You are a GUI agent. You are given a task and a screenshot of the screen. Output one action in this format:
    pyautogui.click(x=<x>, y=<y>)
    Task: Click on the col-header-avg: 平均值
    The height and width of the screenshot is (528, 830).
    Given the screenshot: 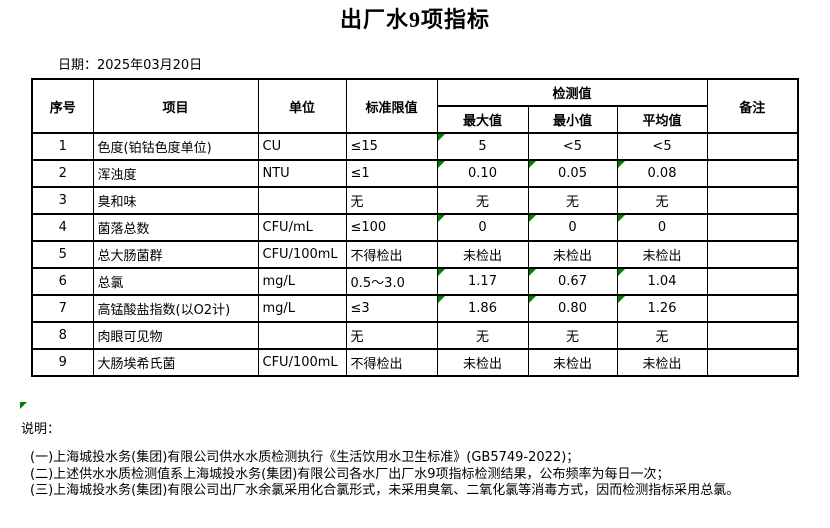 What is the action you would take?
    pyautogui.click(x=662, y=119)
    